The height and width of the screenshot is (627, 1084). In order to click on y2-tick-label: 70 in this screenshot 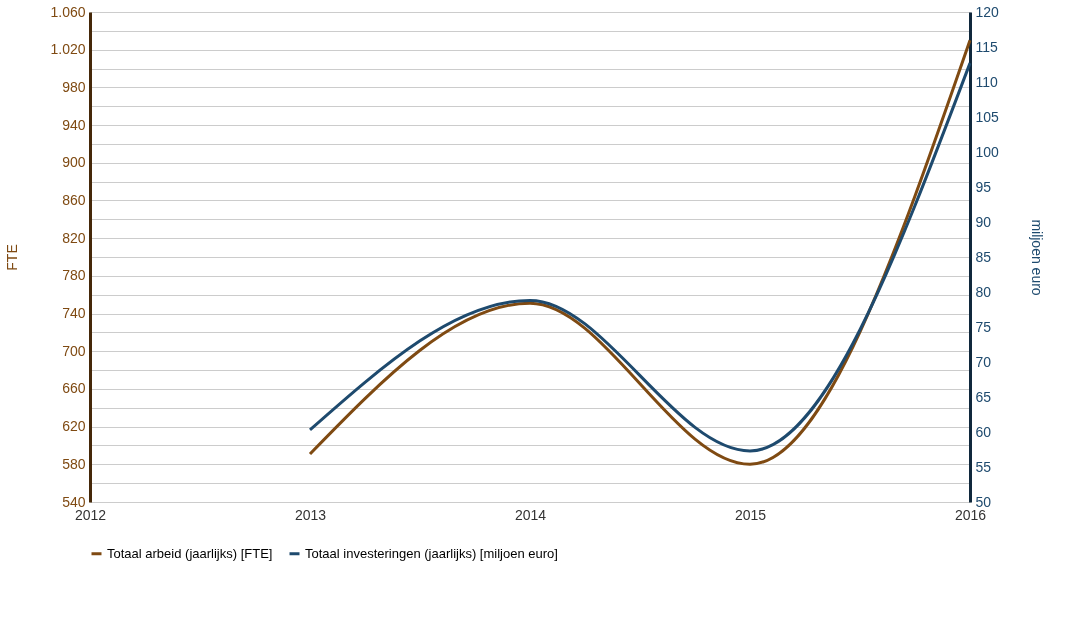, I will do `click(983, 361)`.